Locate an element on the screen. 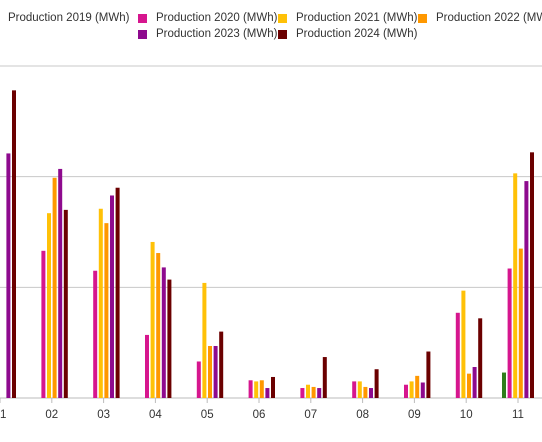  legend-label: Production 2020 (MWh) is located at coordinates (217, 18).